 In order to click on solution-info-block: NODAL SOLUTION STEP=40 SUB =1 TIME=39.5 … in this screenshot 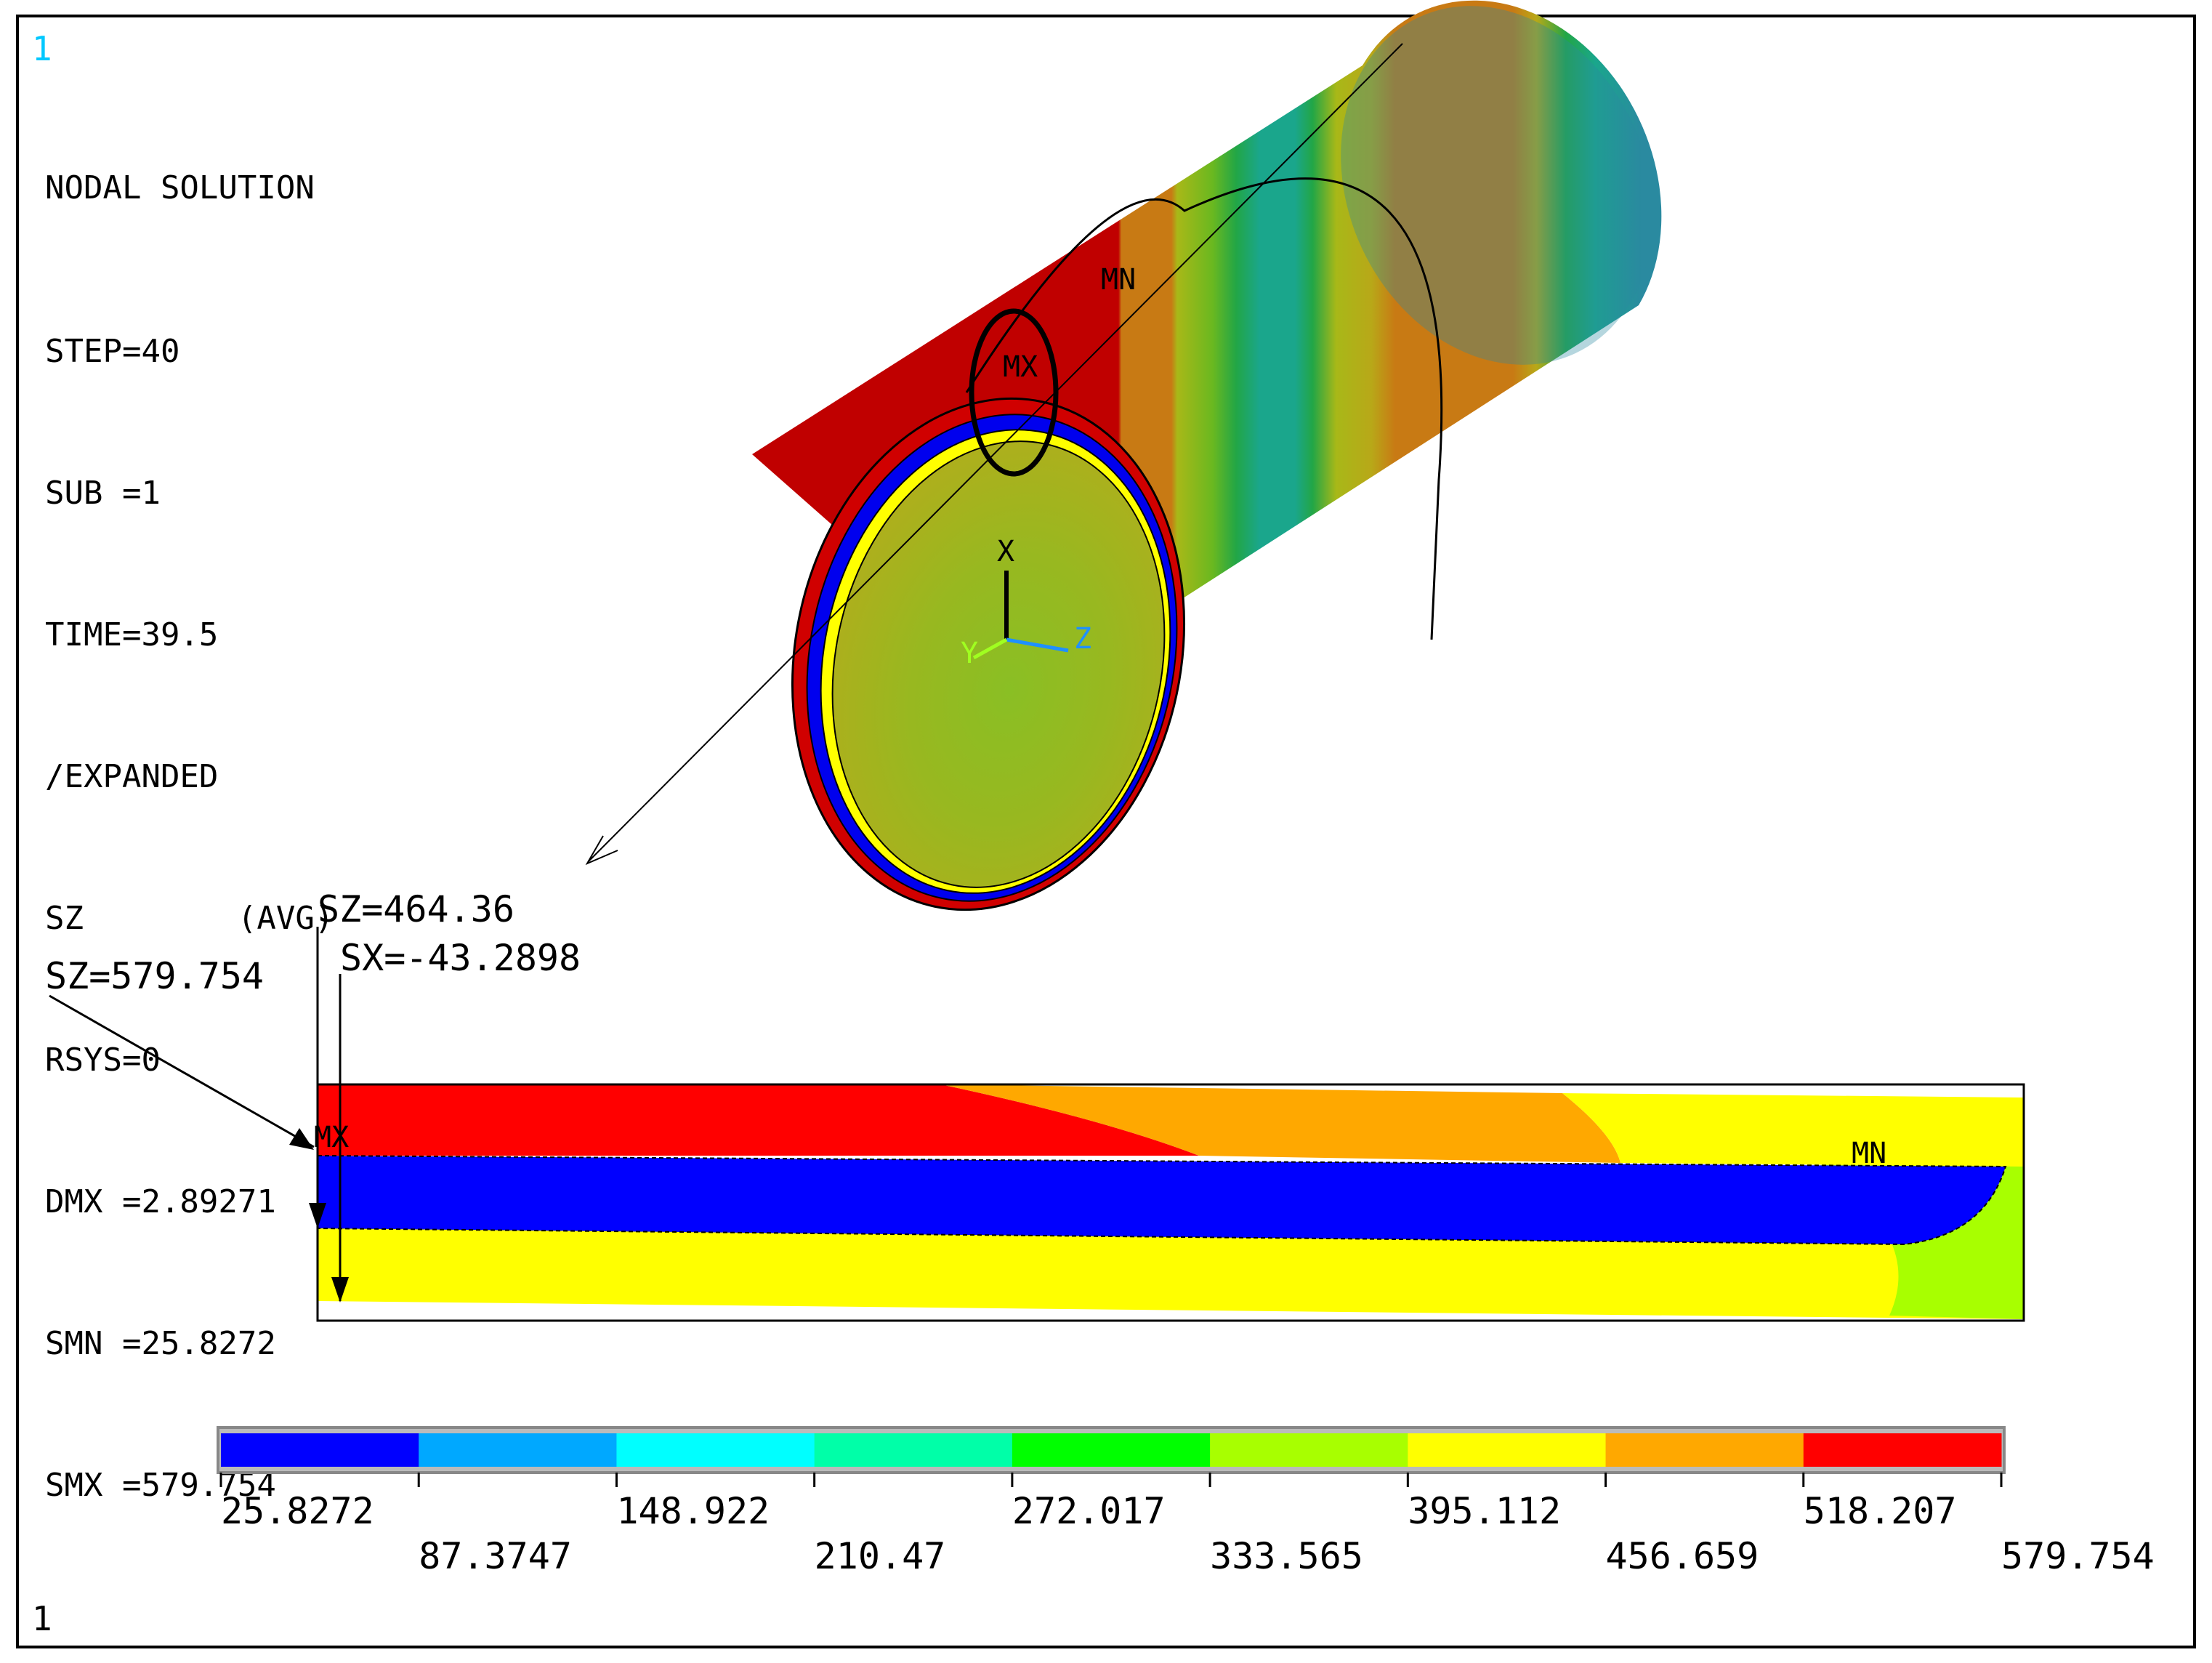, I will do `click(189, 813)`.